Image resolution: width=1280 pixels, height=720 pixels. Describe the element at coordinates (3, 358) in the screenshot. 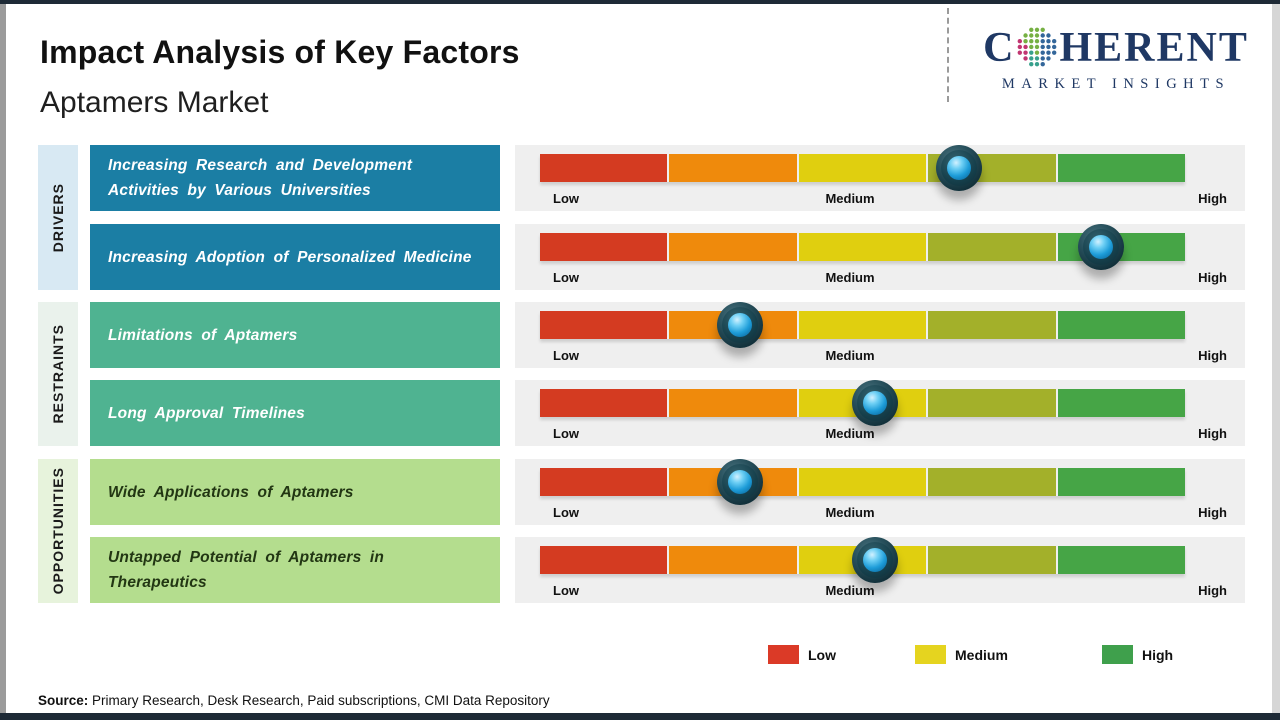

I see `left-border` at that location.